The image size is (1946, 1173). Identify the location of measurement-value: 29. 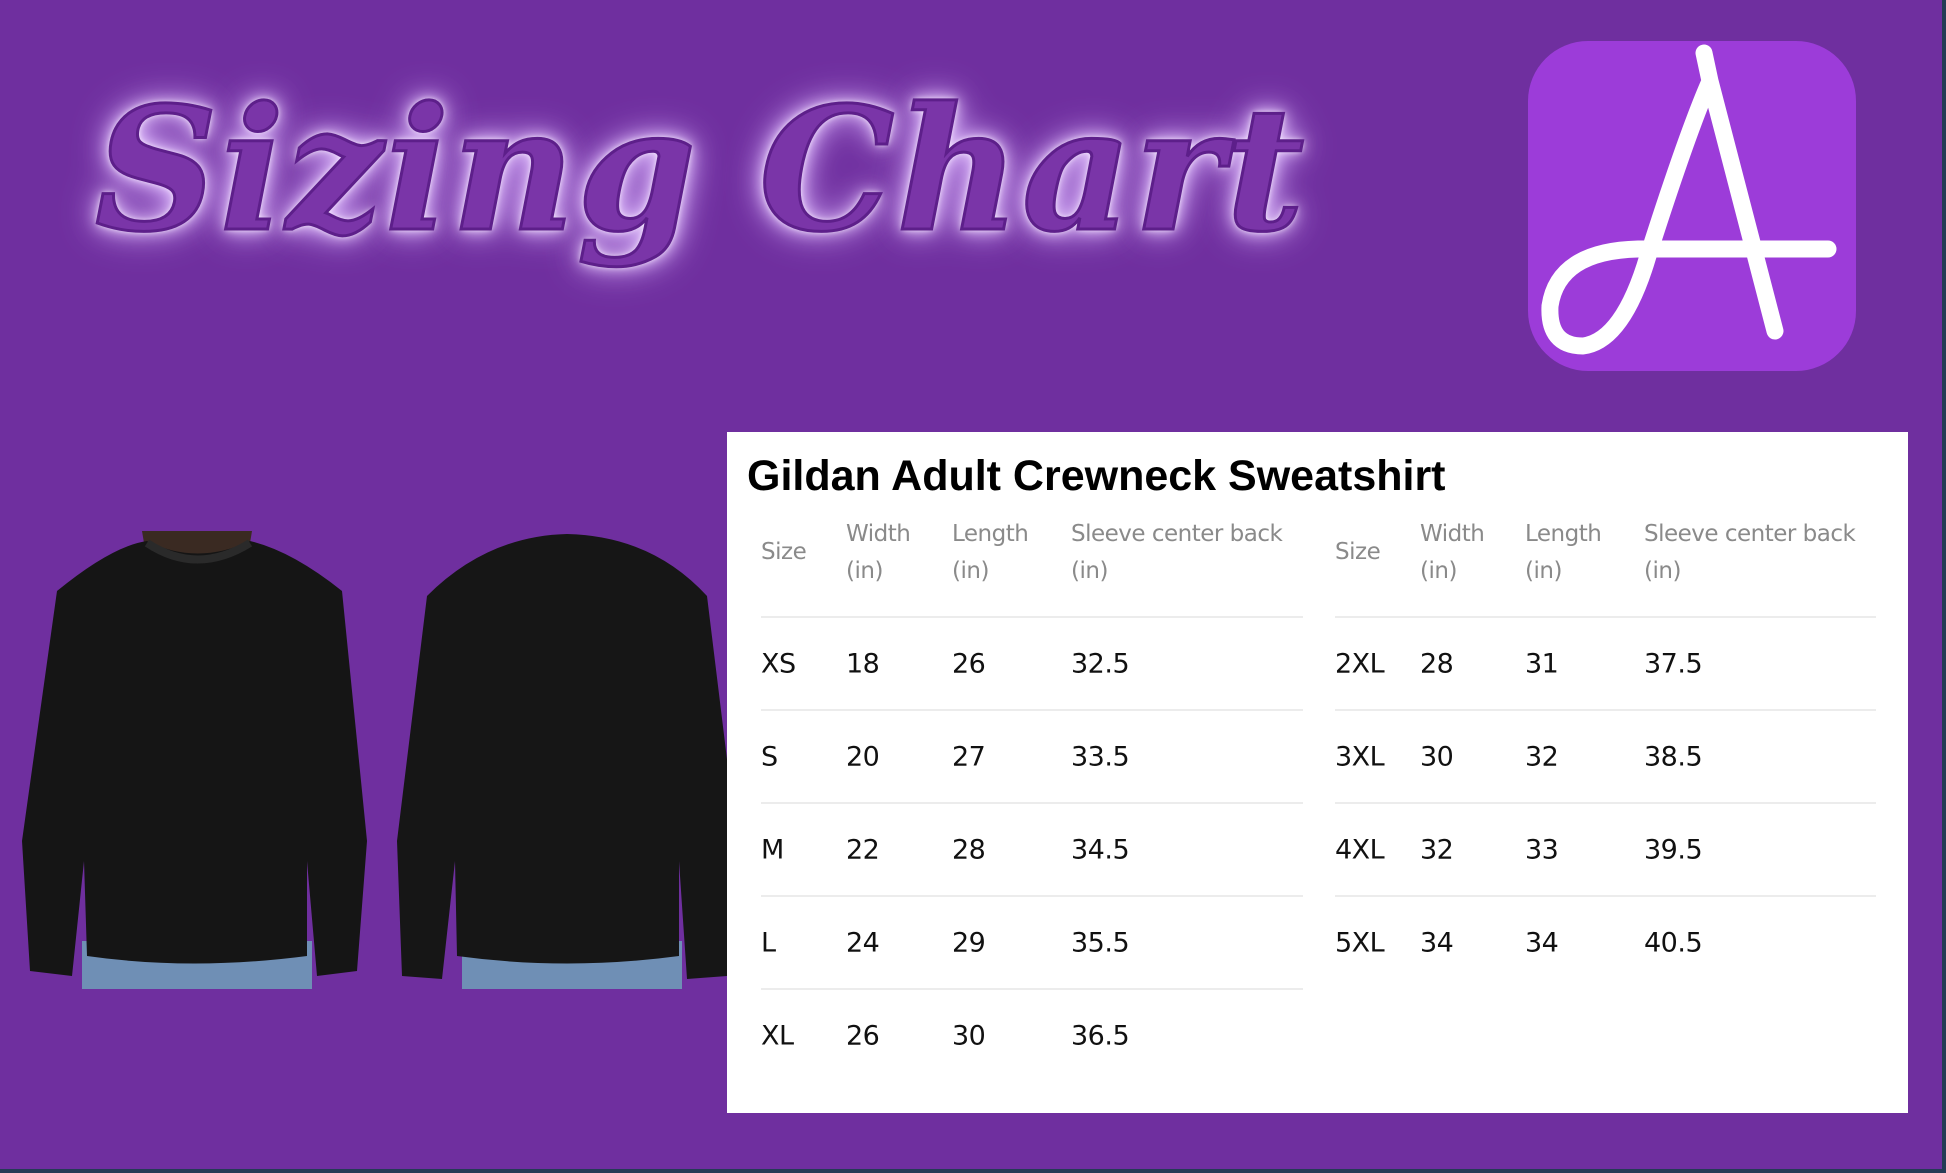
(969, 943).